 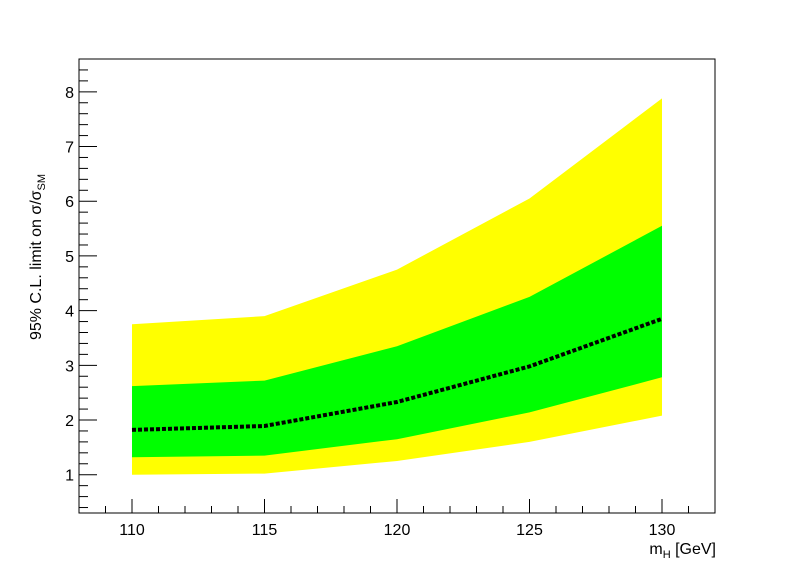 What do you see at coordinates (81, 283) in the screenshot?
I see `y-axis: 1 2 3 4 5 6 7 8` at bounding box center [81, 283].